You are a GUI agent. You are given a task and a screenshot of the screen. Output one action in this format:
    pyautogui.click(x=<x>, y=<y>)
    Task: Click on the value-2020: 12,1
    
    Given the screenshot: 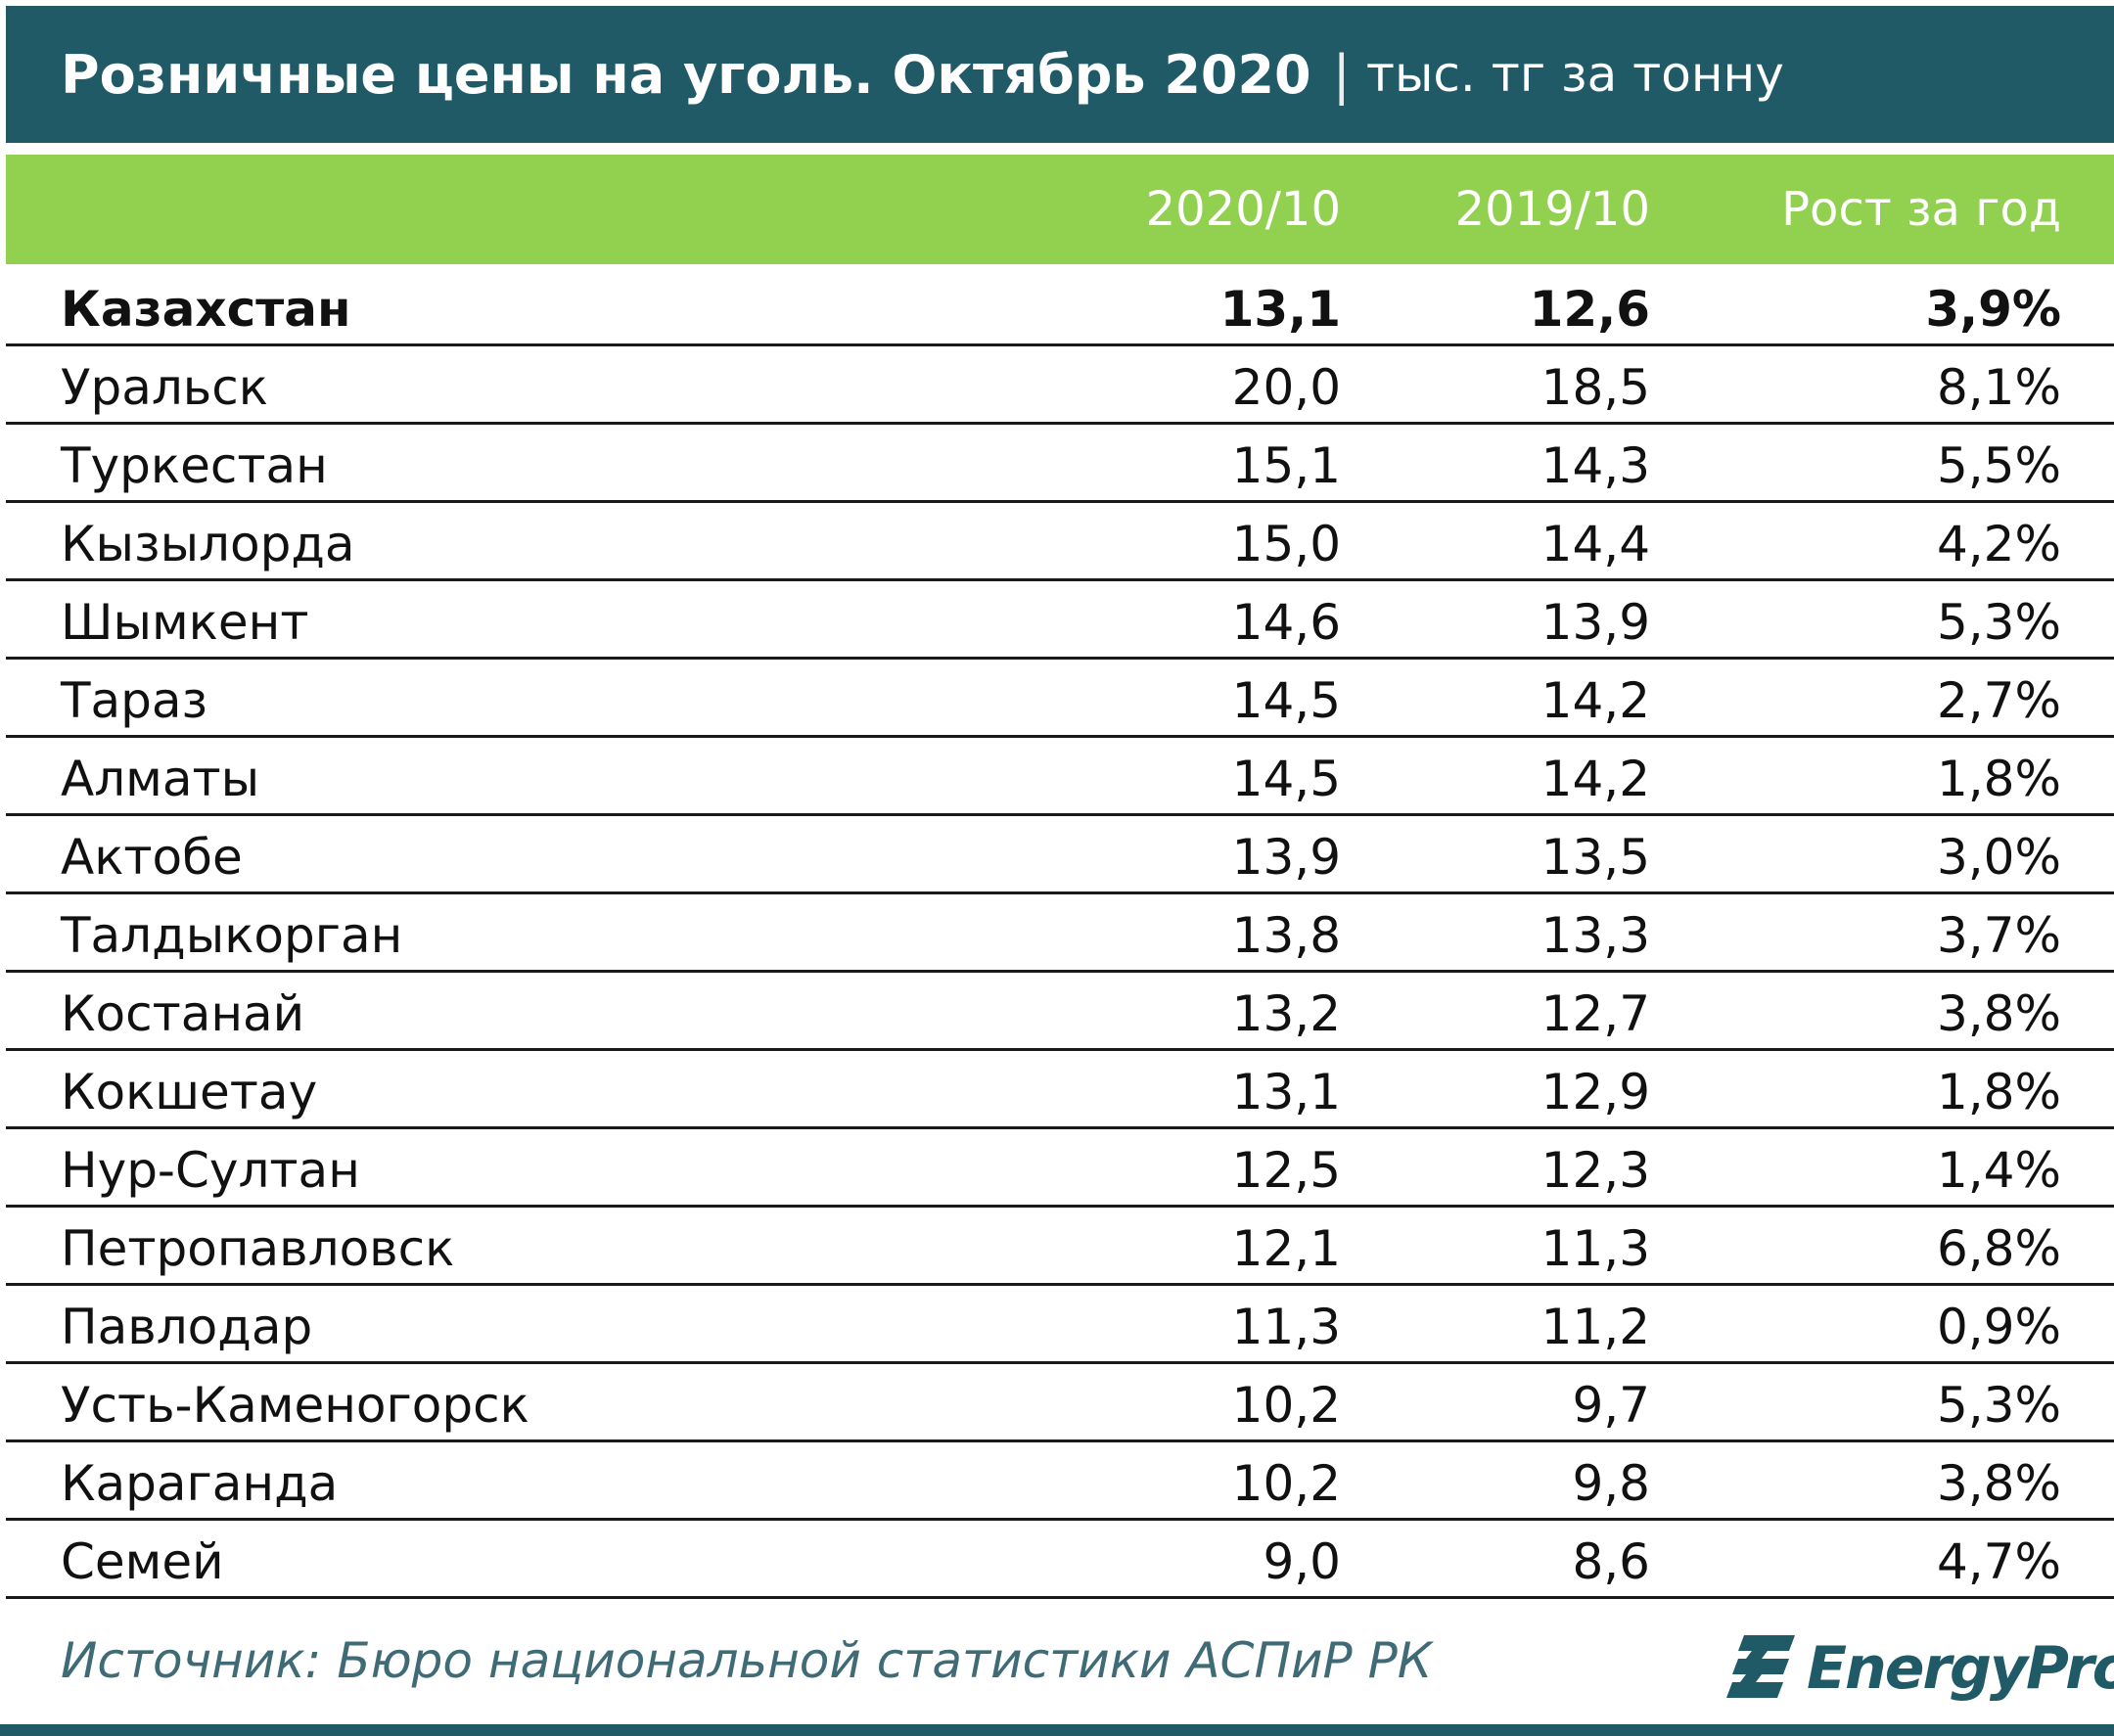 What is the action you would take?
    pyautogui.click(x=1286, y=1248)
    